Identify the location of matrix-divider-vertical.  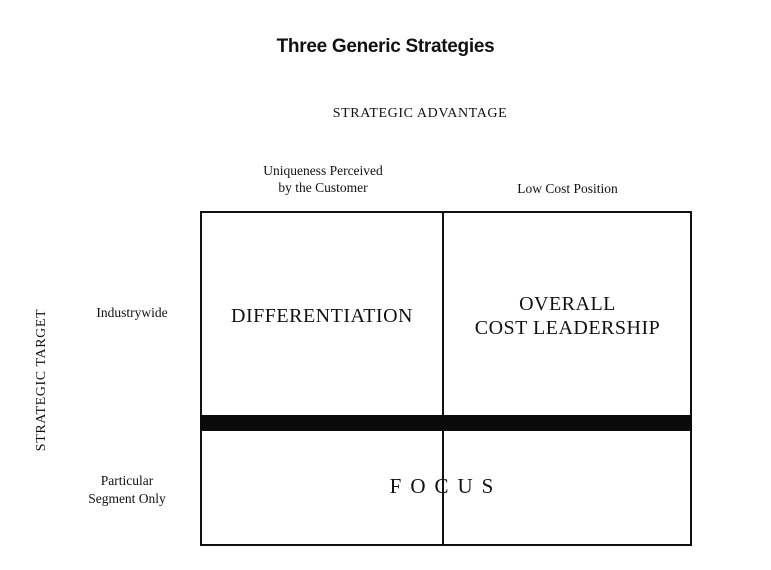
(443, 378).